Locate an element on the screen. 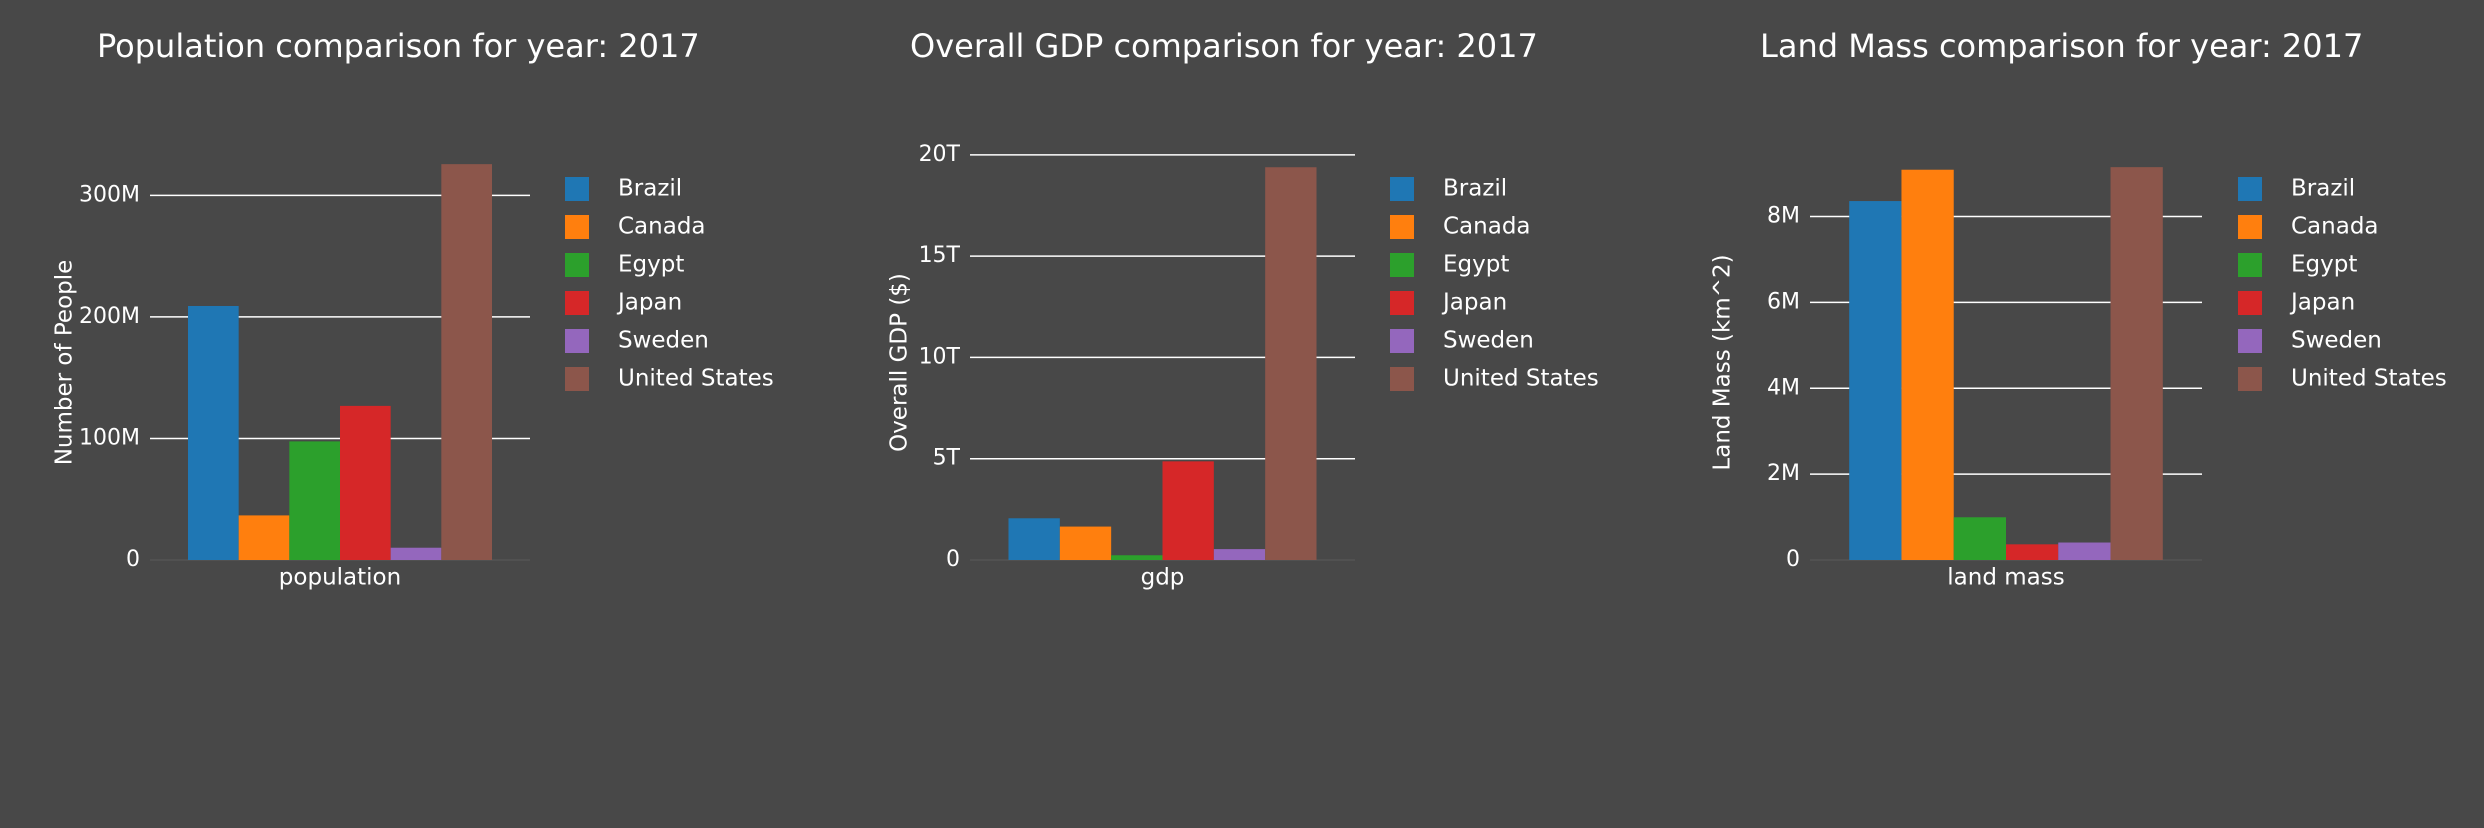 This screenshot has height=828, width=2484. x-category-label: population is located at coordinates (340, 578).